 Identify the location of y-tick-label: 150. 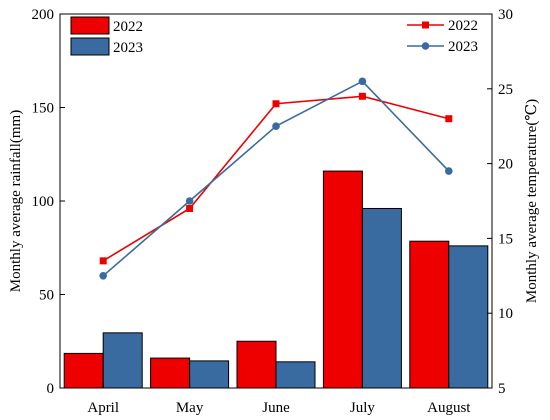
(43, 109).